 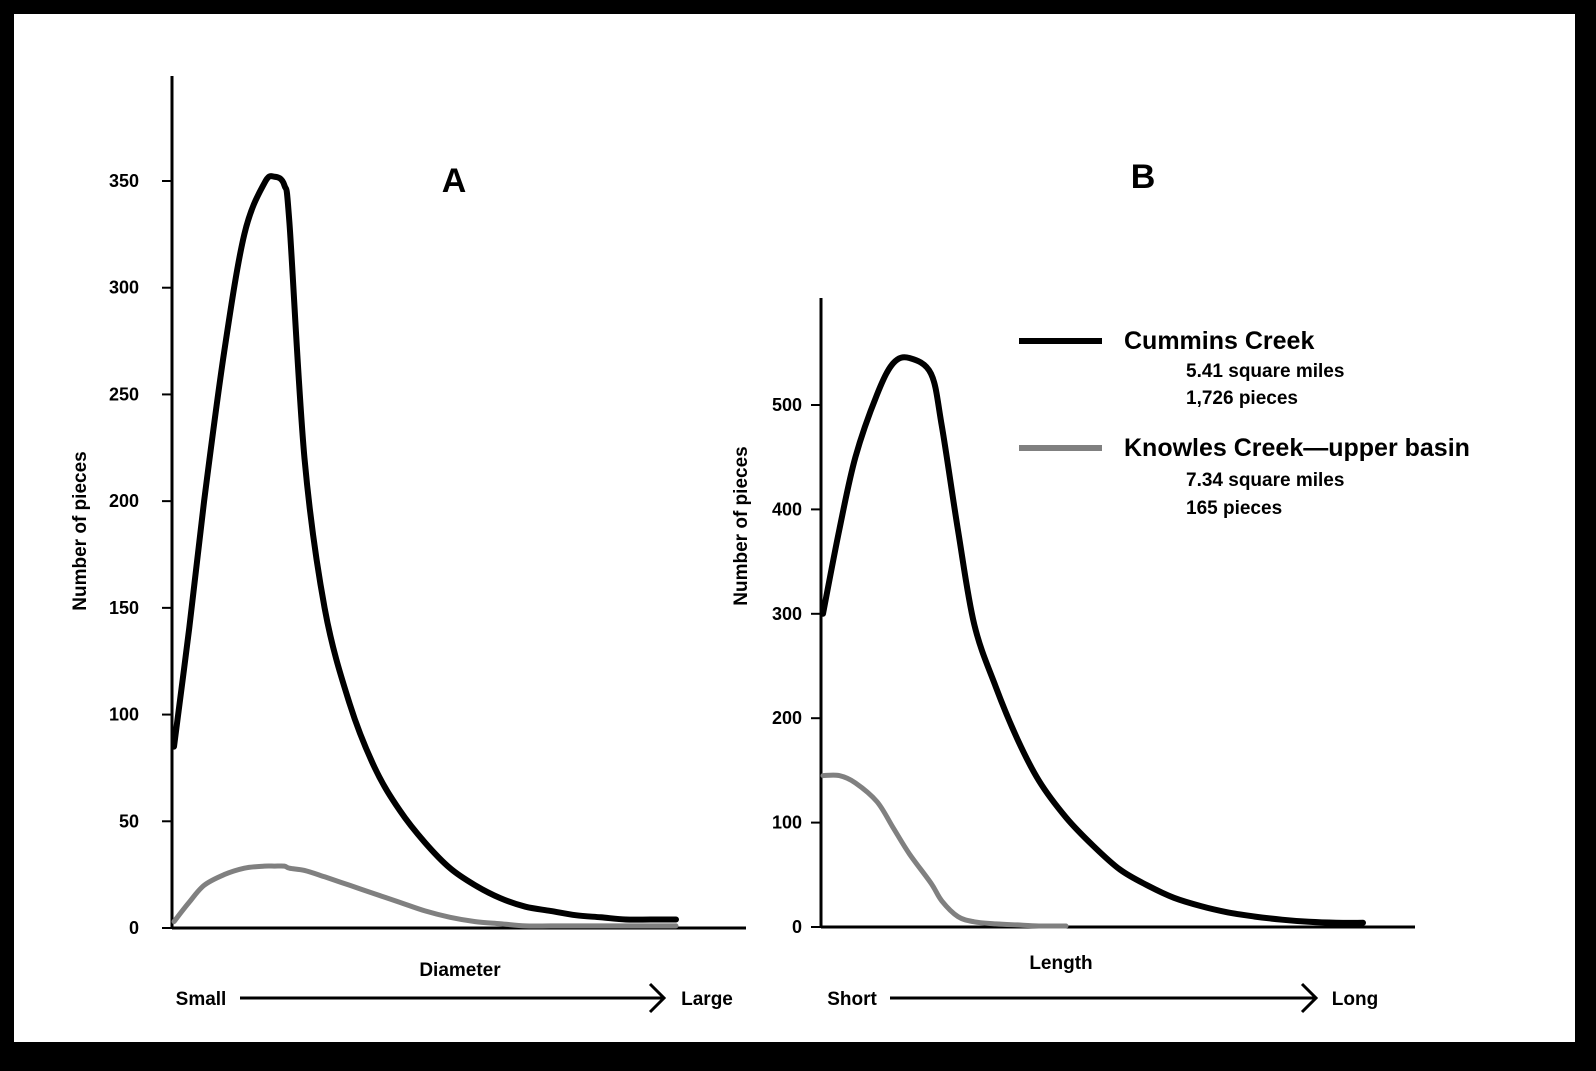 I want to click on panel-b-label: B, so click(x=1143, y=177).